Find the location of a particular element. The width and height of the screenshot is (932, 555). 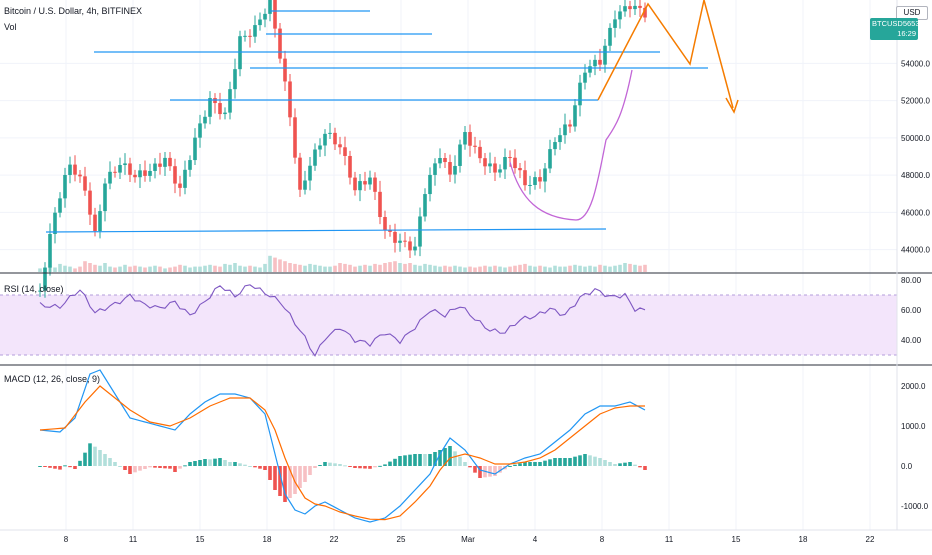

macd-axis-tick: -1000.0 is located at coordinates (915, 506).